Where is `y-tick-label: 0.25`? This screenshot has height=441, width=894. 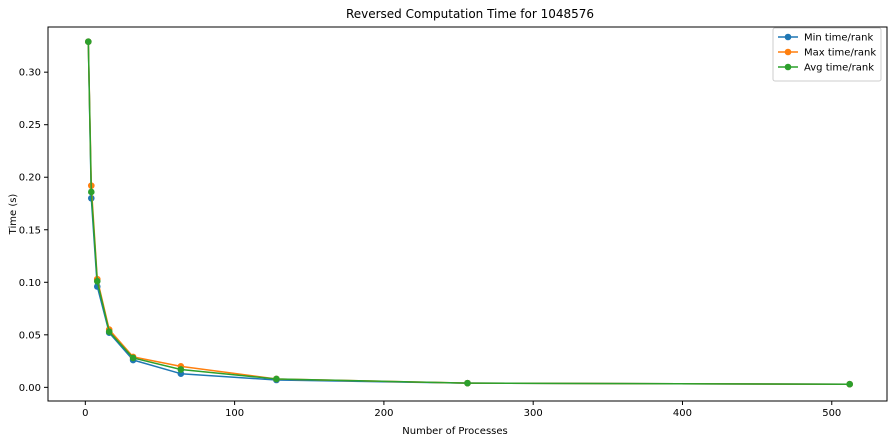 y-tick-label: 0.25 is located at coordinates (30, 125).